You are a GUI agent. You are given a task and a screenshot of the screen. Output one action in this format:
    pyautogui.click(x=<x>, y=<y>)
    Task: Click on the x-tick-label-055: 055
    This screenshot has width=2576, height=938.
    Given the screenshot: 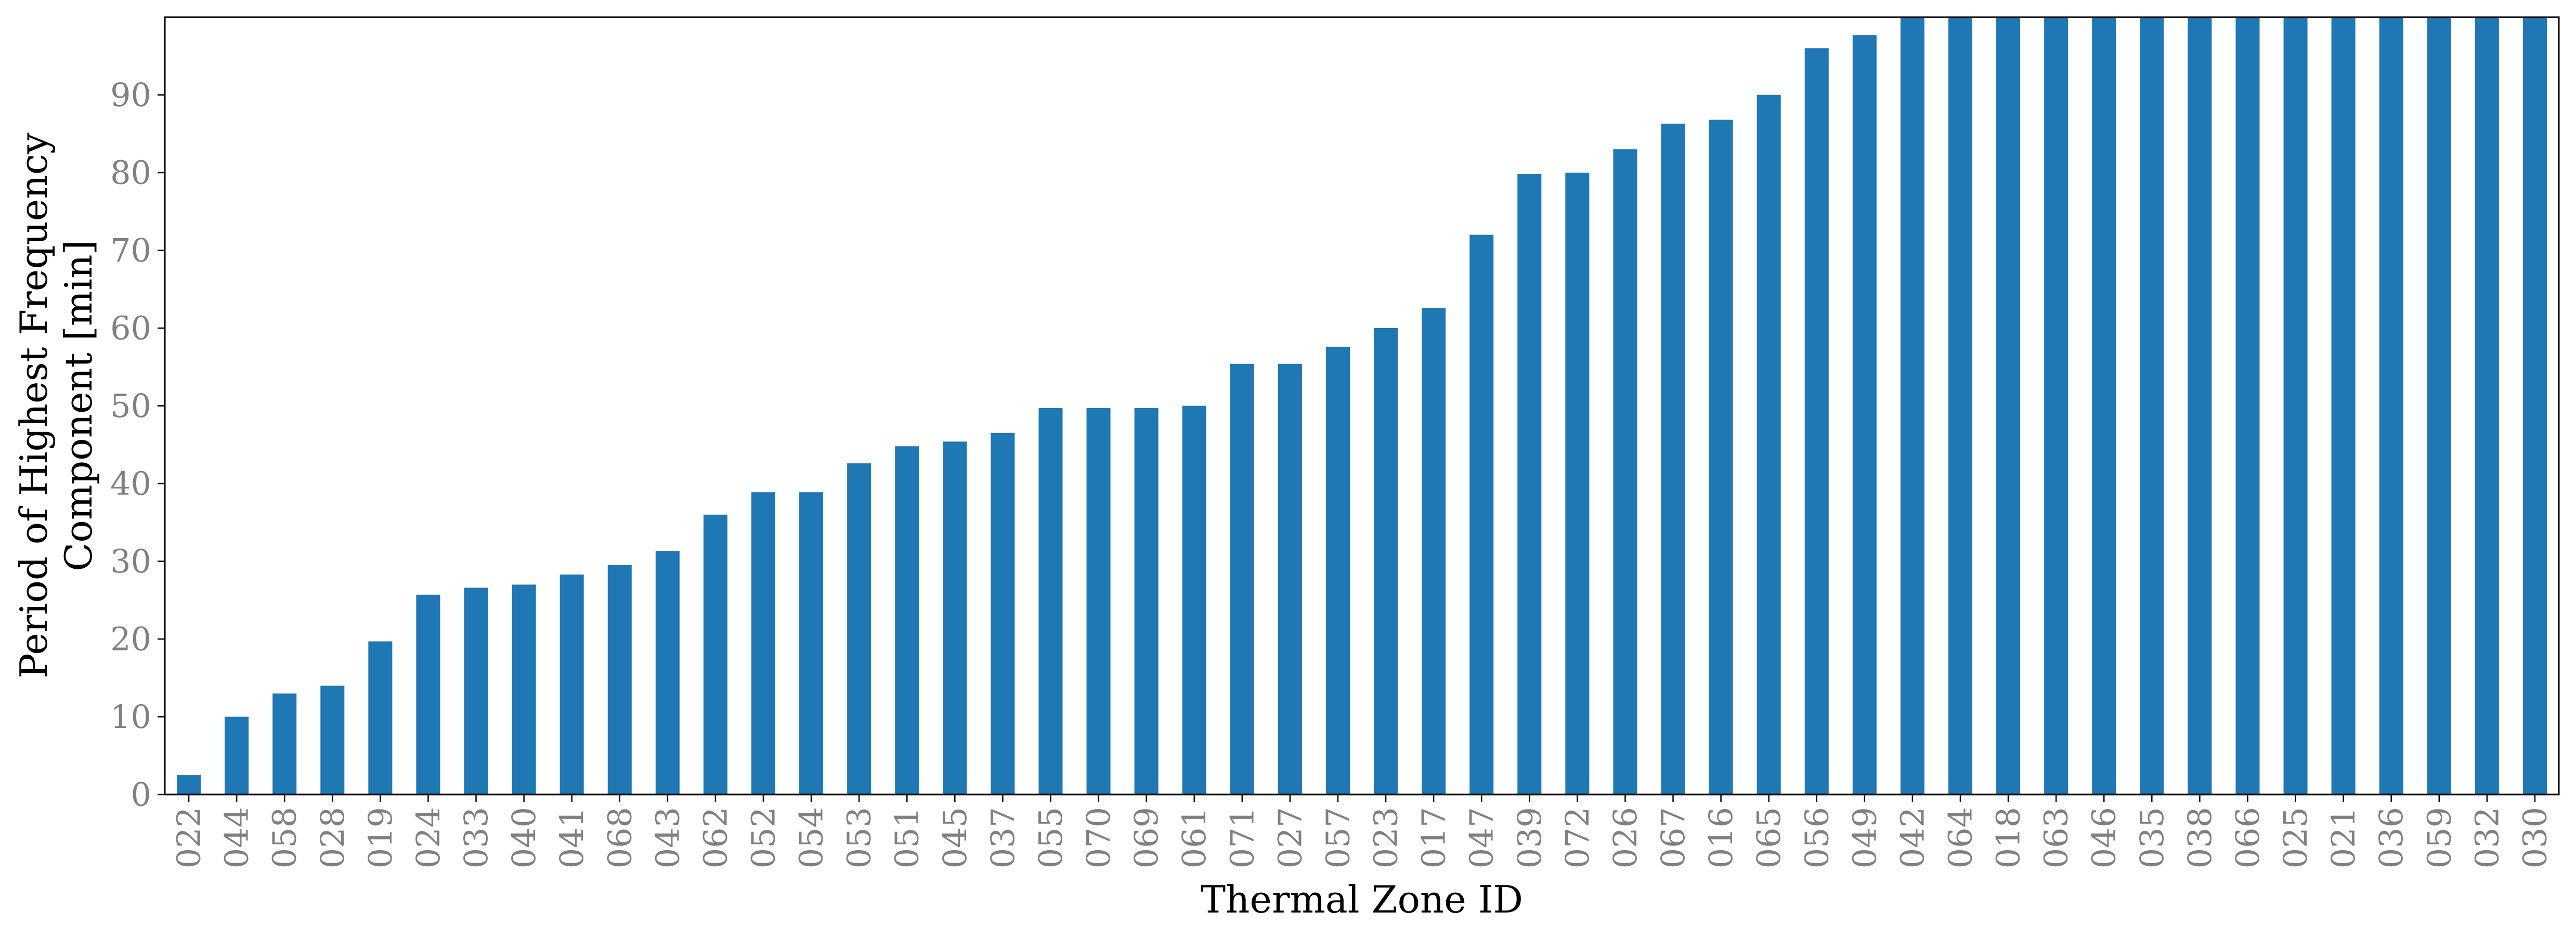 What is the action you would take?
    pyautogui.click(x=1051, y=837)
    